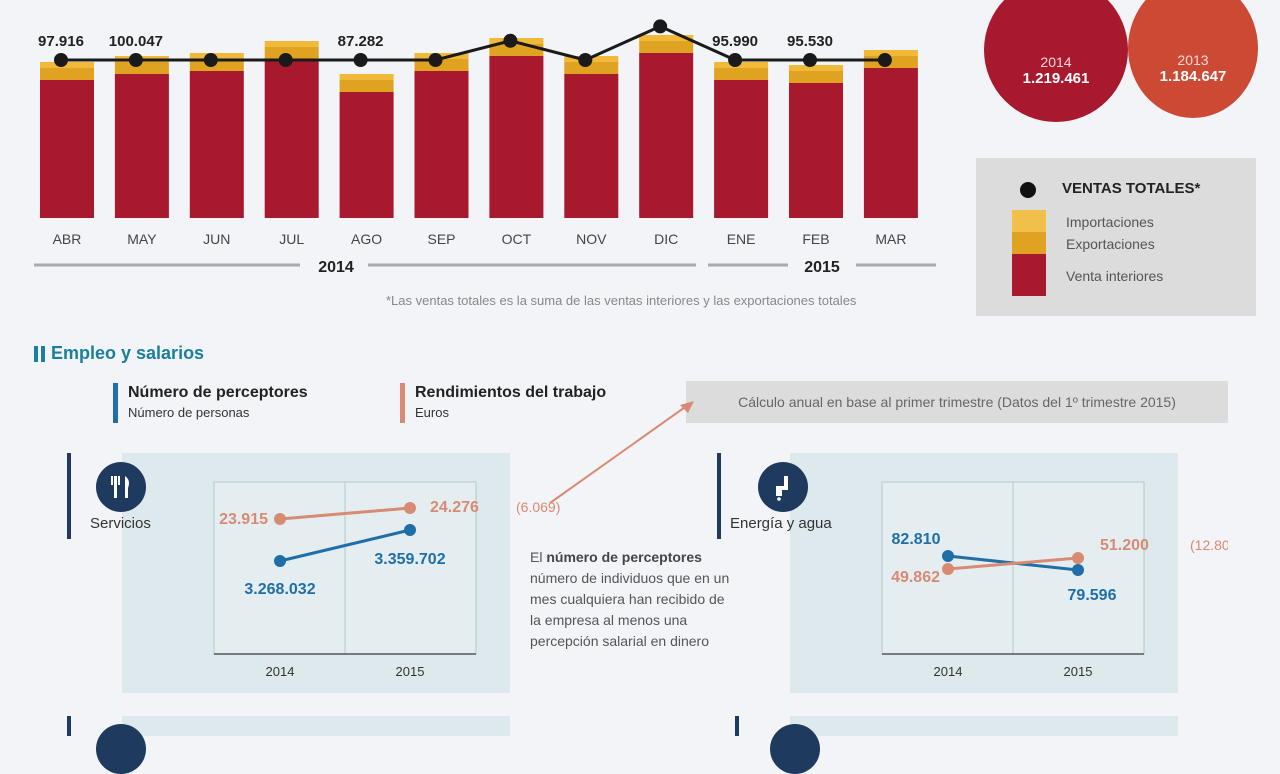  I want to click on perceptores-label-2015: 3.359.702, so click(409, 559).